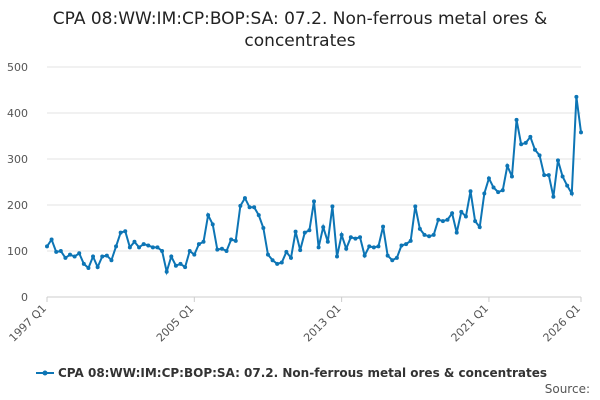 The image size is (600, 400). What do you see at coordinates (322, 323) in the screenshot?
I see `x-tick-label: 2013 Q1` at bounding box center [322, 323].